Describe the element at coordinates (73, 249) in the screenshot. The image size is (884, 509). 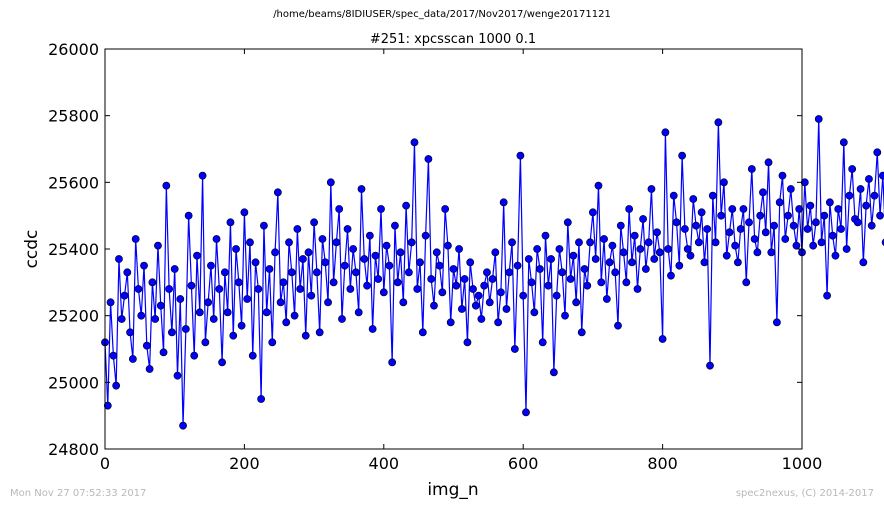
I see `y-tick-label: 25400` at that location.